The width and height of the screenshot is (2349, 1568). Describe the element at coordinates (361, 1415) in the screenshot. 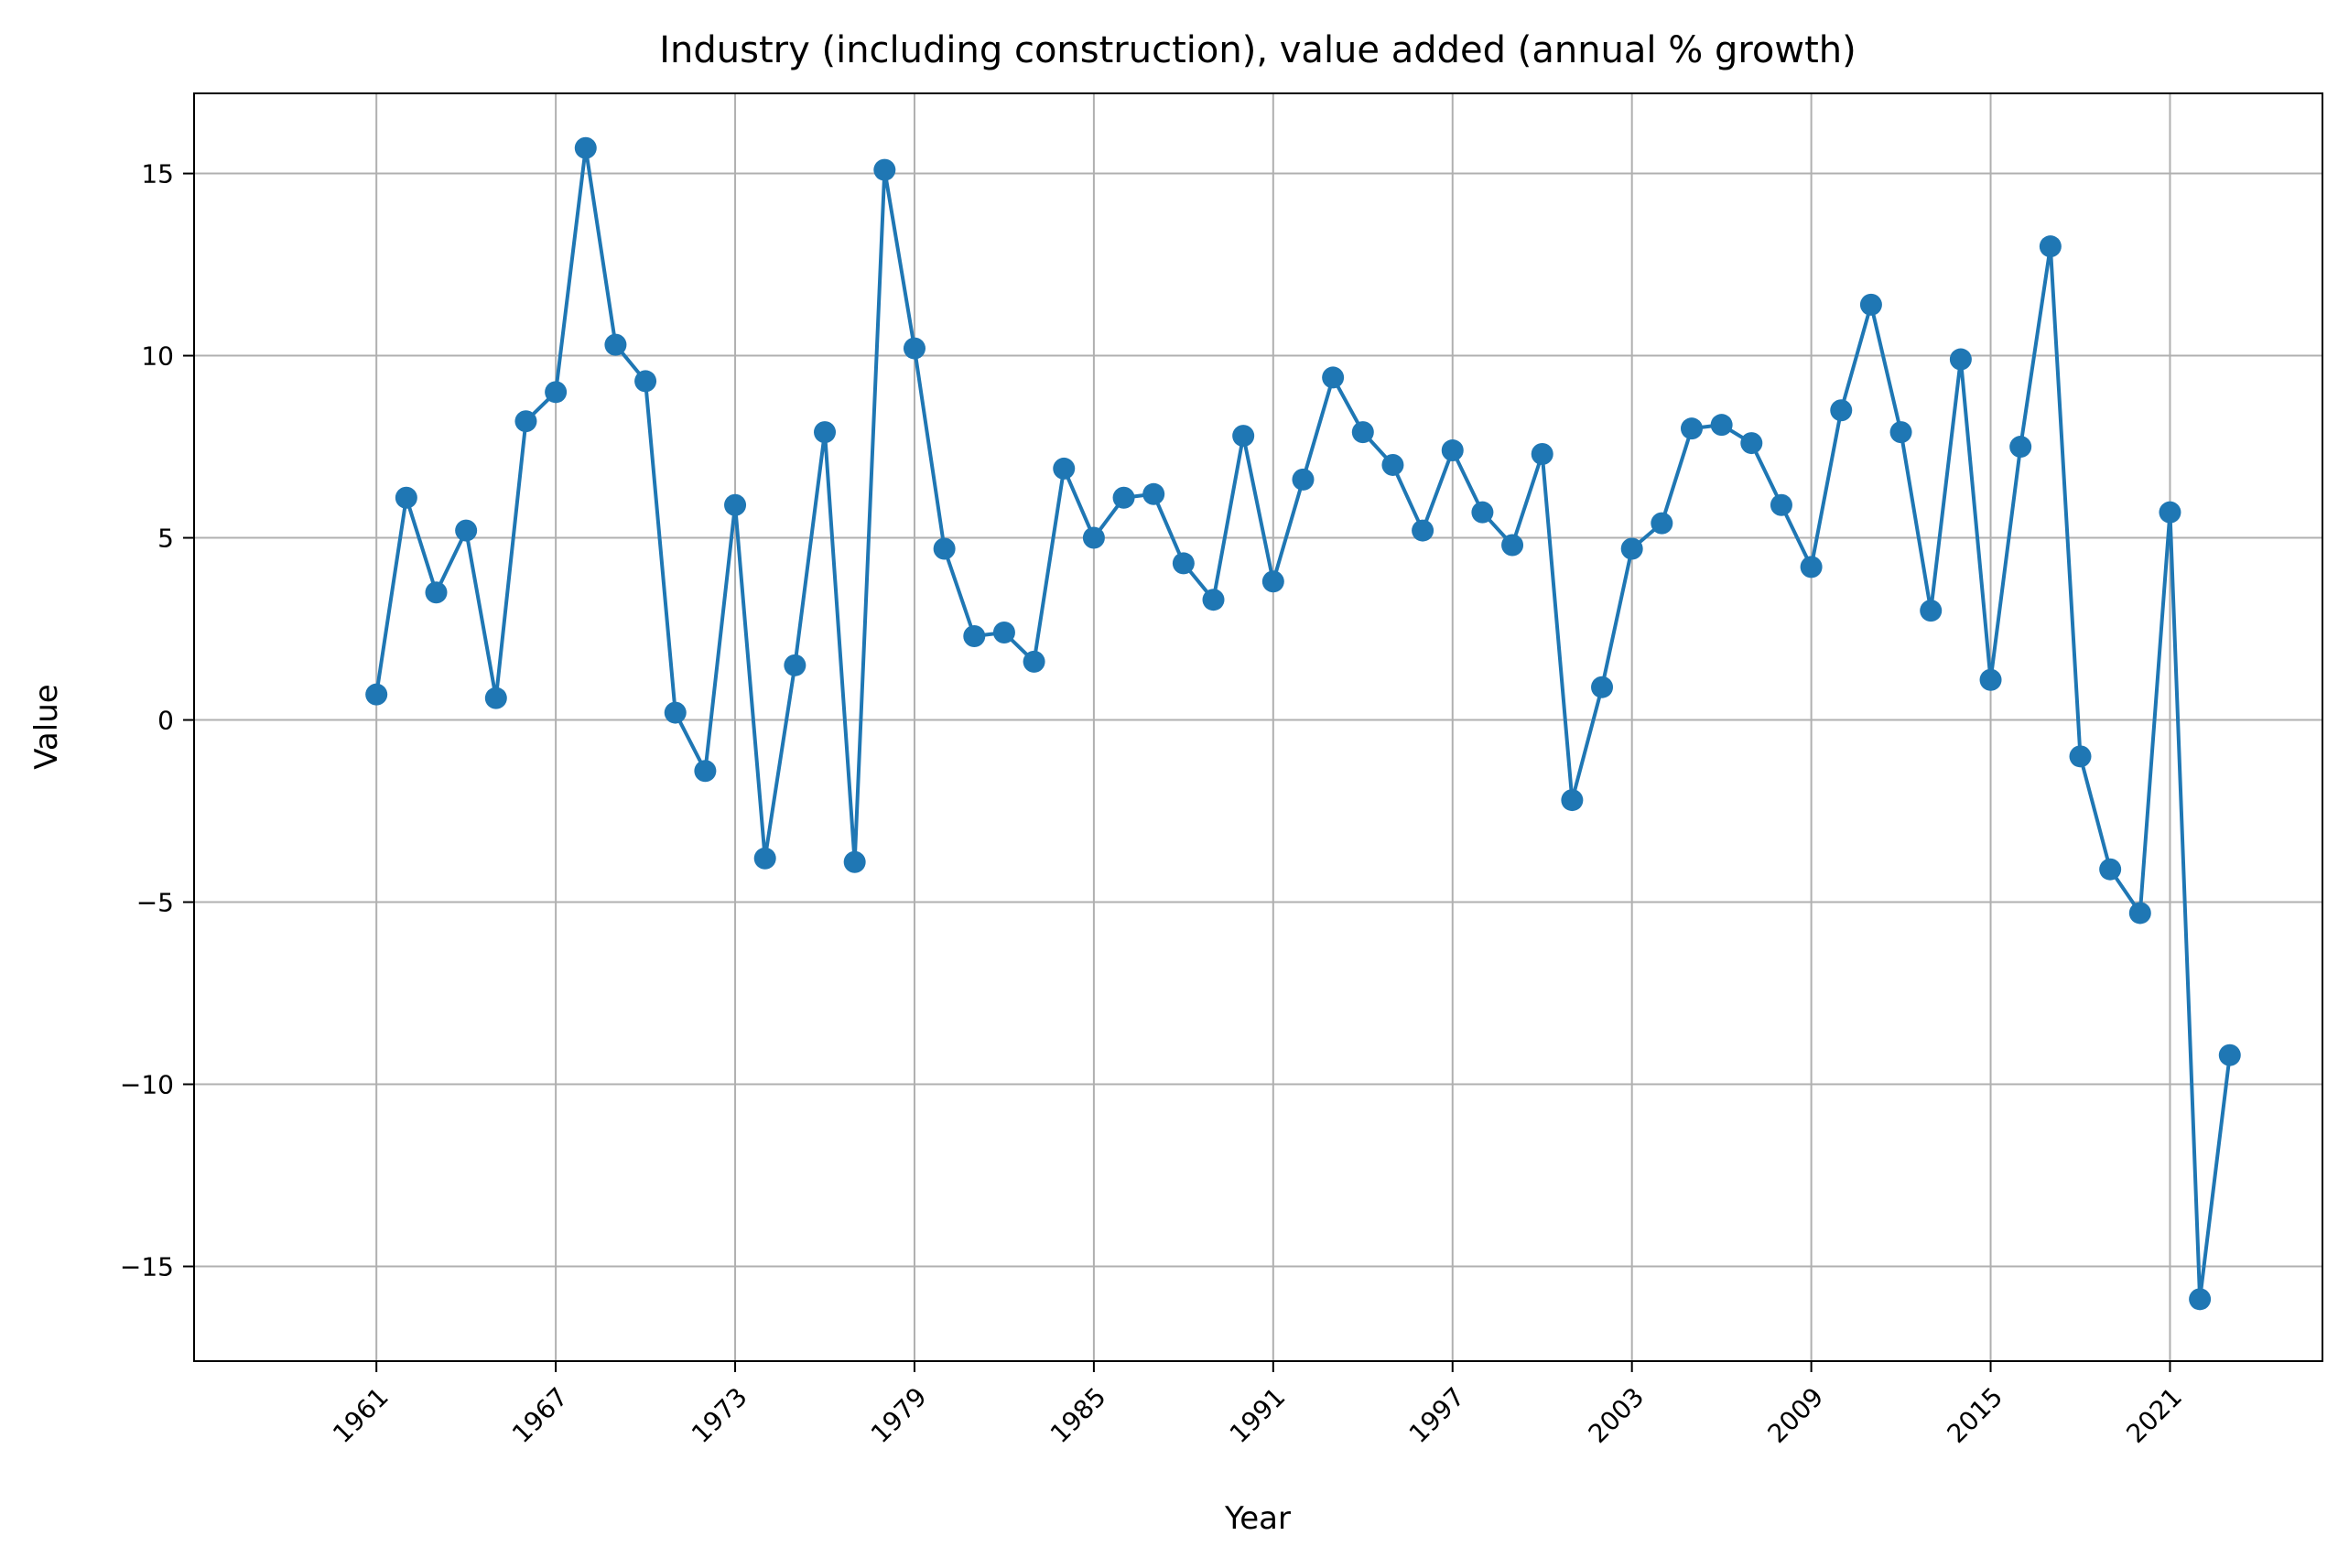

I see `x-tick-label: 1961` at that location.